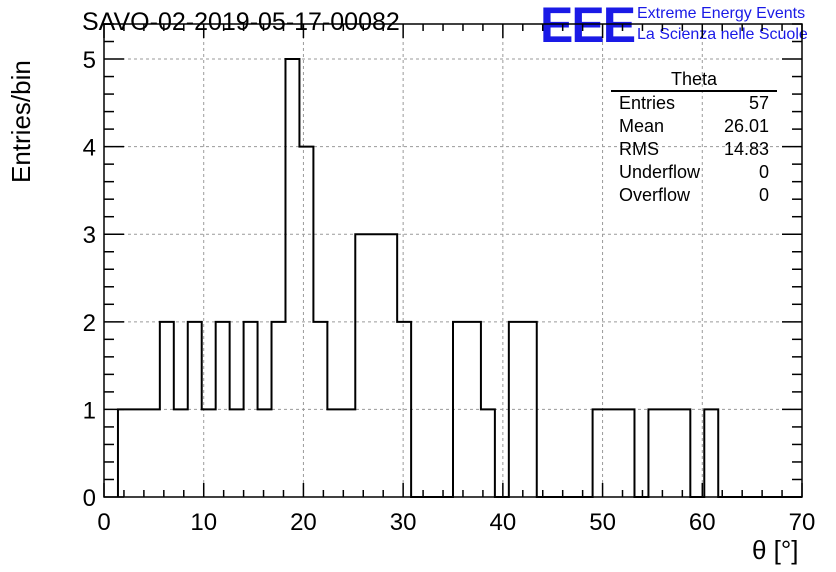 This screenshot has width=836, height=572. Describe the element at coordinates (694, 149) in the screenshot. I see `stats-row-rms: RMS 14.83` at that location.